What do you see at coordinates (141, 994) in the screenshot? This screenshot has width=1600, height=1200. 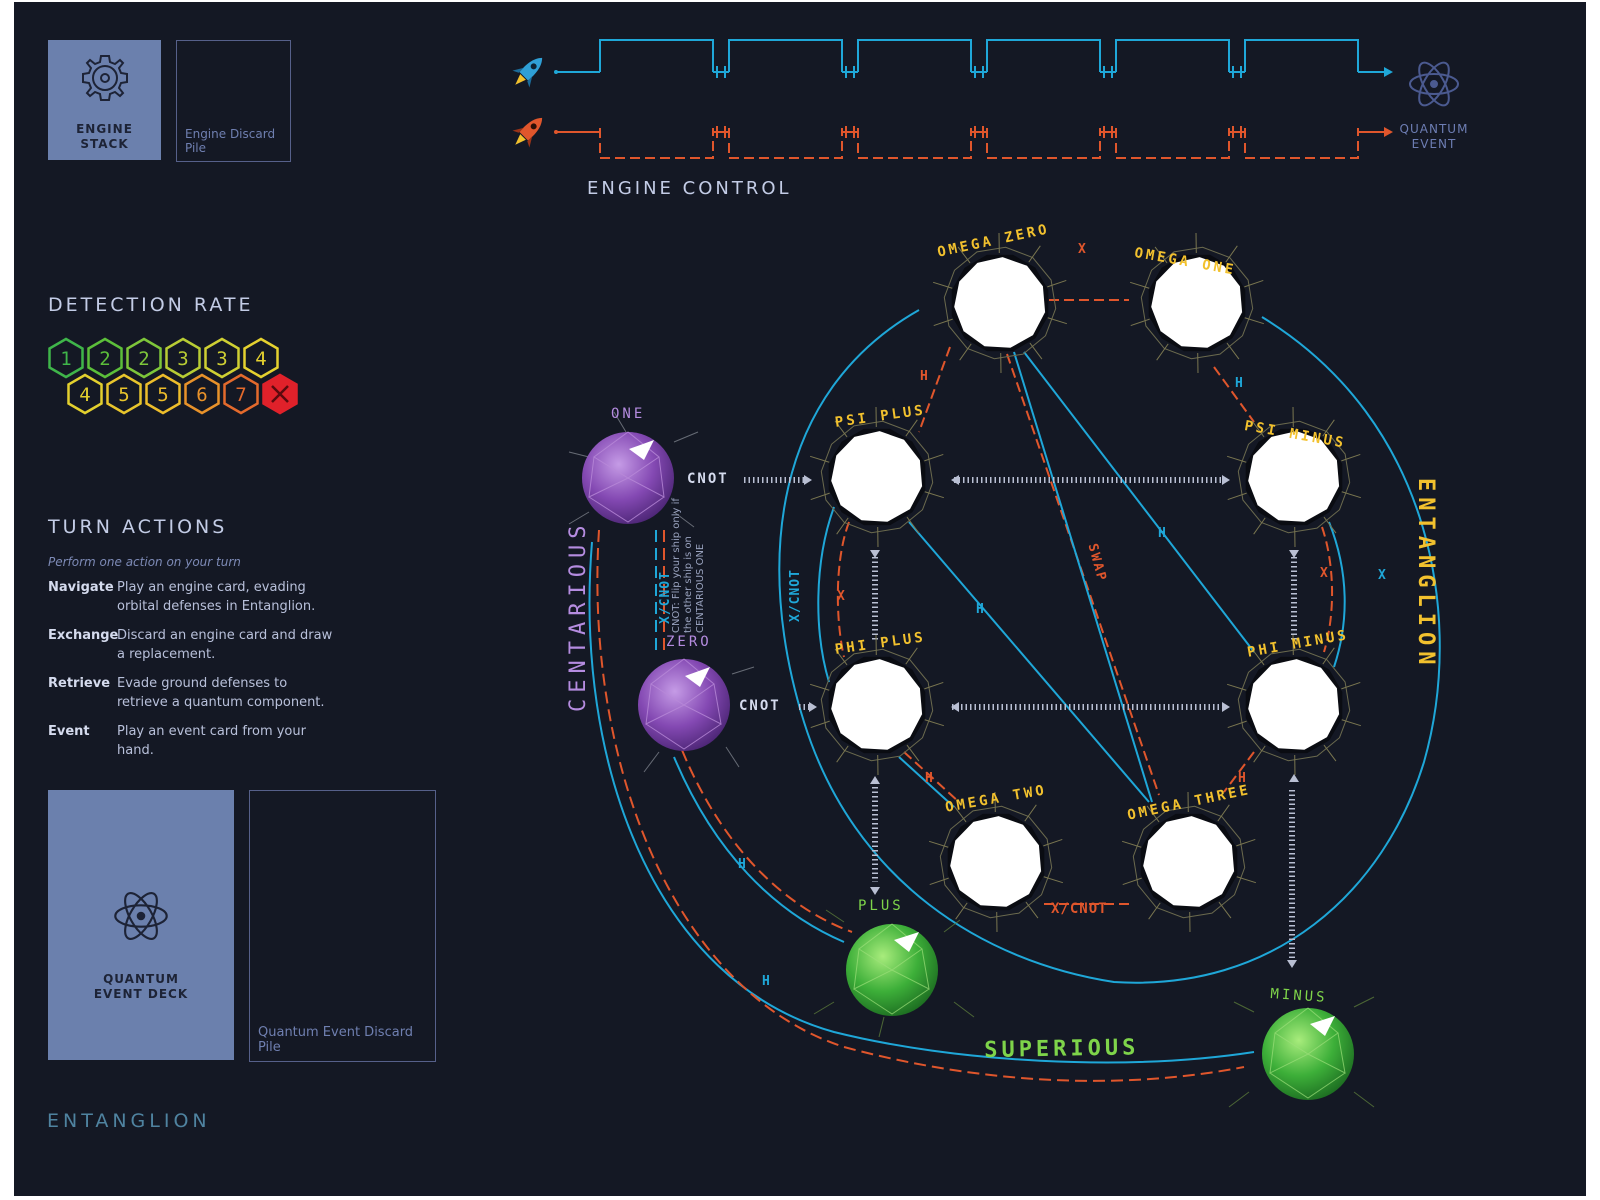 I see `quantum-deck-label-2: EVENT DECK` at bounding box center [141, 994].